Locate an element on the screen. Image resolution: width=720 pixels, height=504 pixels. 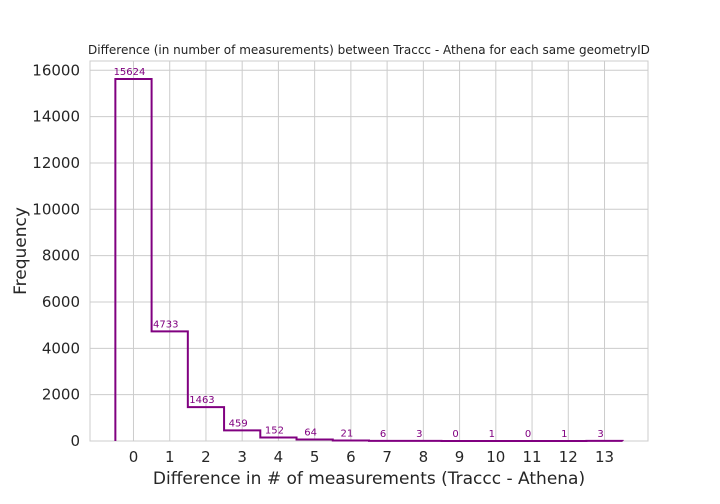
x-tick-label: 9 is located at coordinates (460, 457).